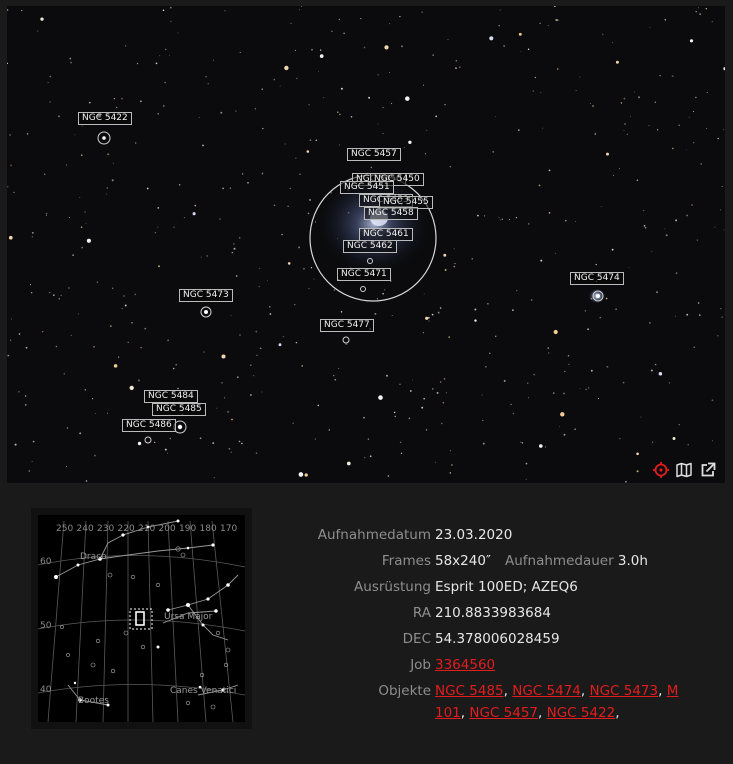 This screenshot has height=764, width=733. Describe the element at coordinates (374, 154) in the screenshot. I see `label-ngc5457: NGC 5457` at that location.